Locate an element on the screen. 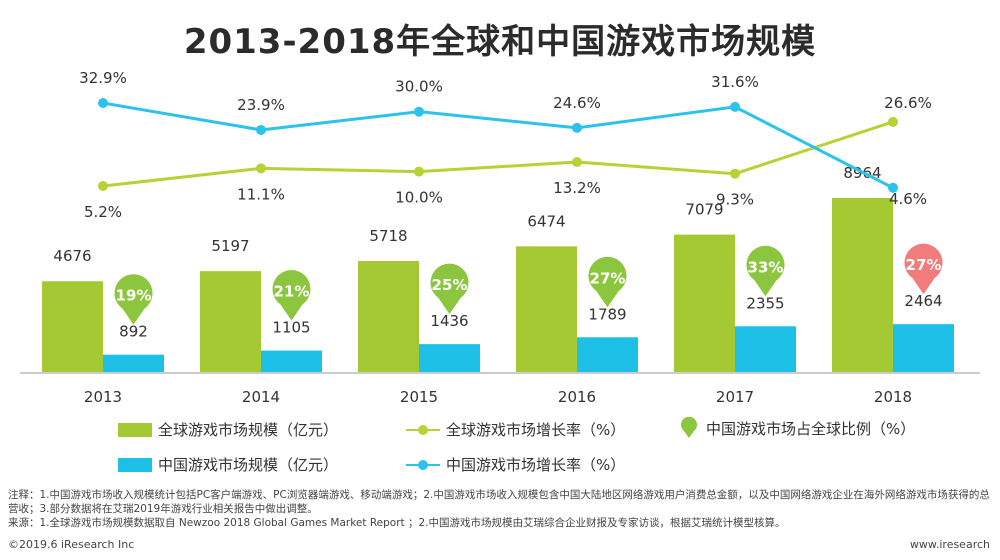  china-bar-value-label: 1105 is located at coordinates (291, 328).